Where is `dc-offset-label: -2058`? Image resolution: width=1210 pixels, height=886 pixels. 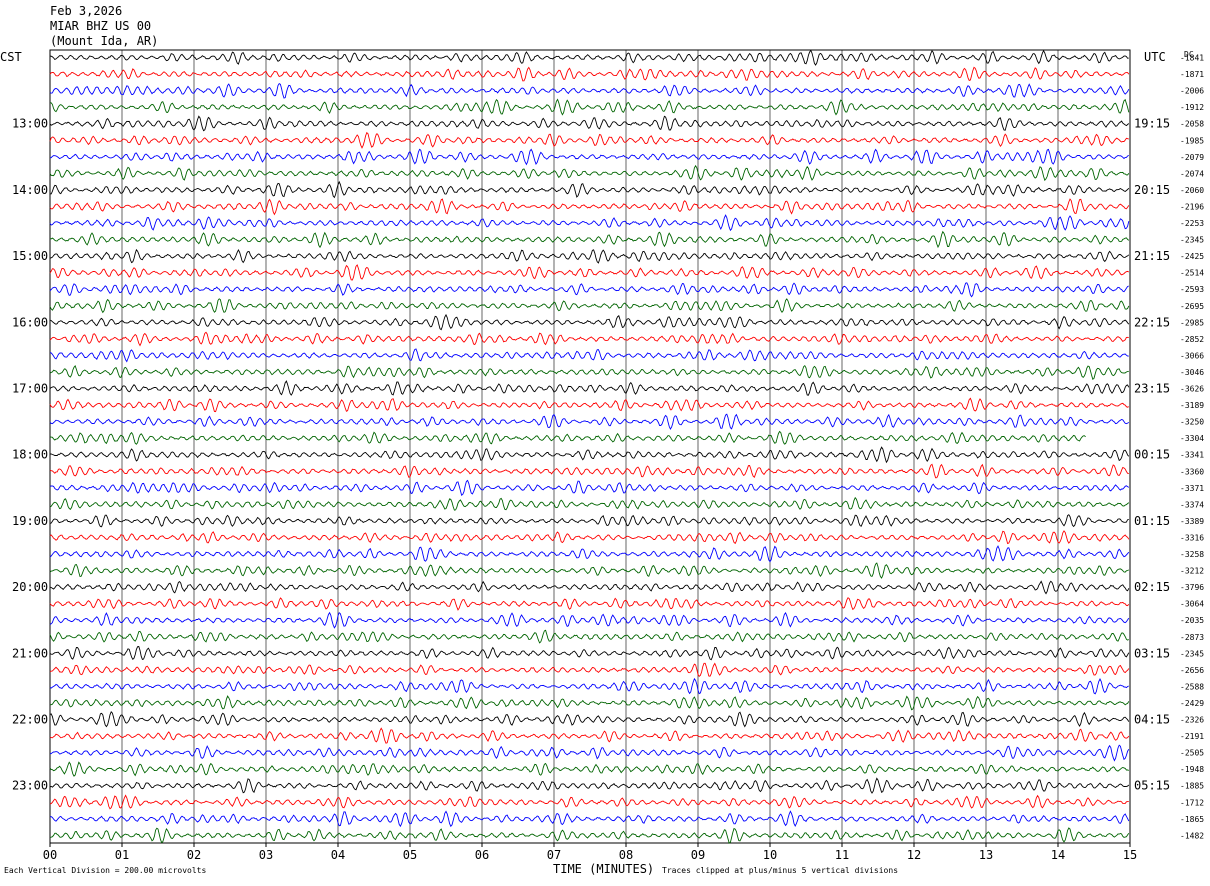 dc-offset-label: -2058 is located at coordinates (1192, 124).